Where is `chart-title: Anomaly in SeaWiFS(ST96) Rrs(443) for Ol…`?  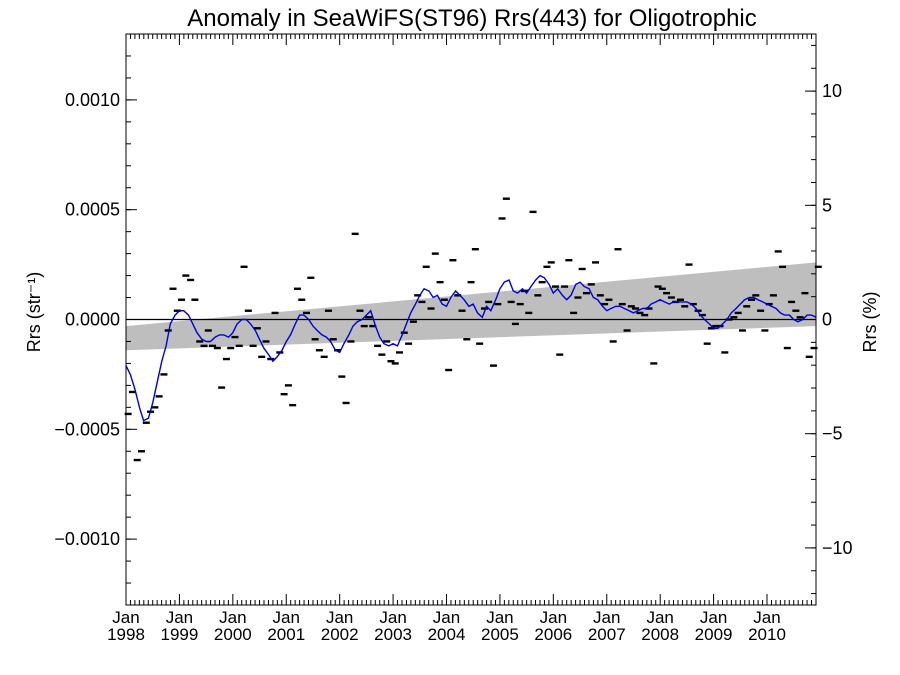
chart-title: Anomaly in SeaWiFS(ST96) Rrs(443) for Ol… is located at coordinates (472, 18).